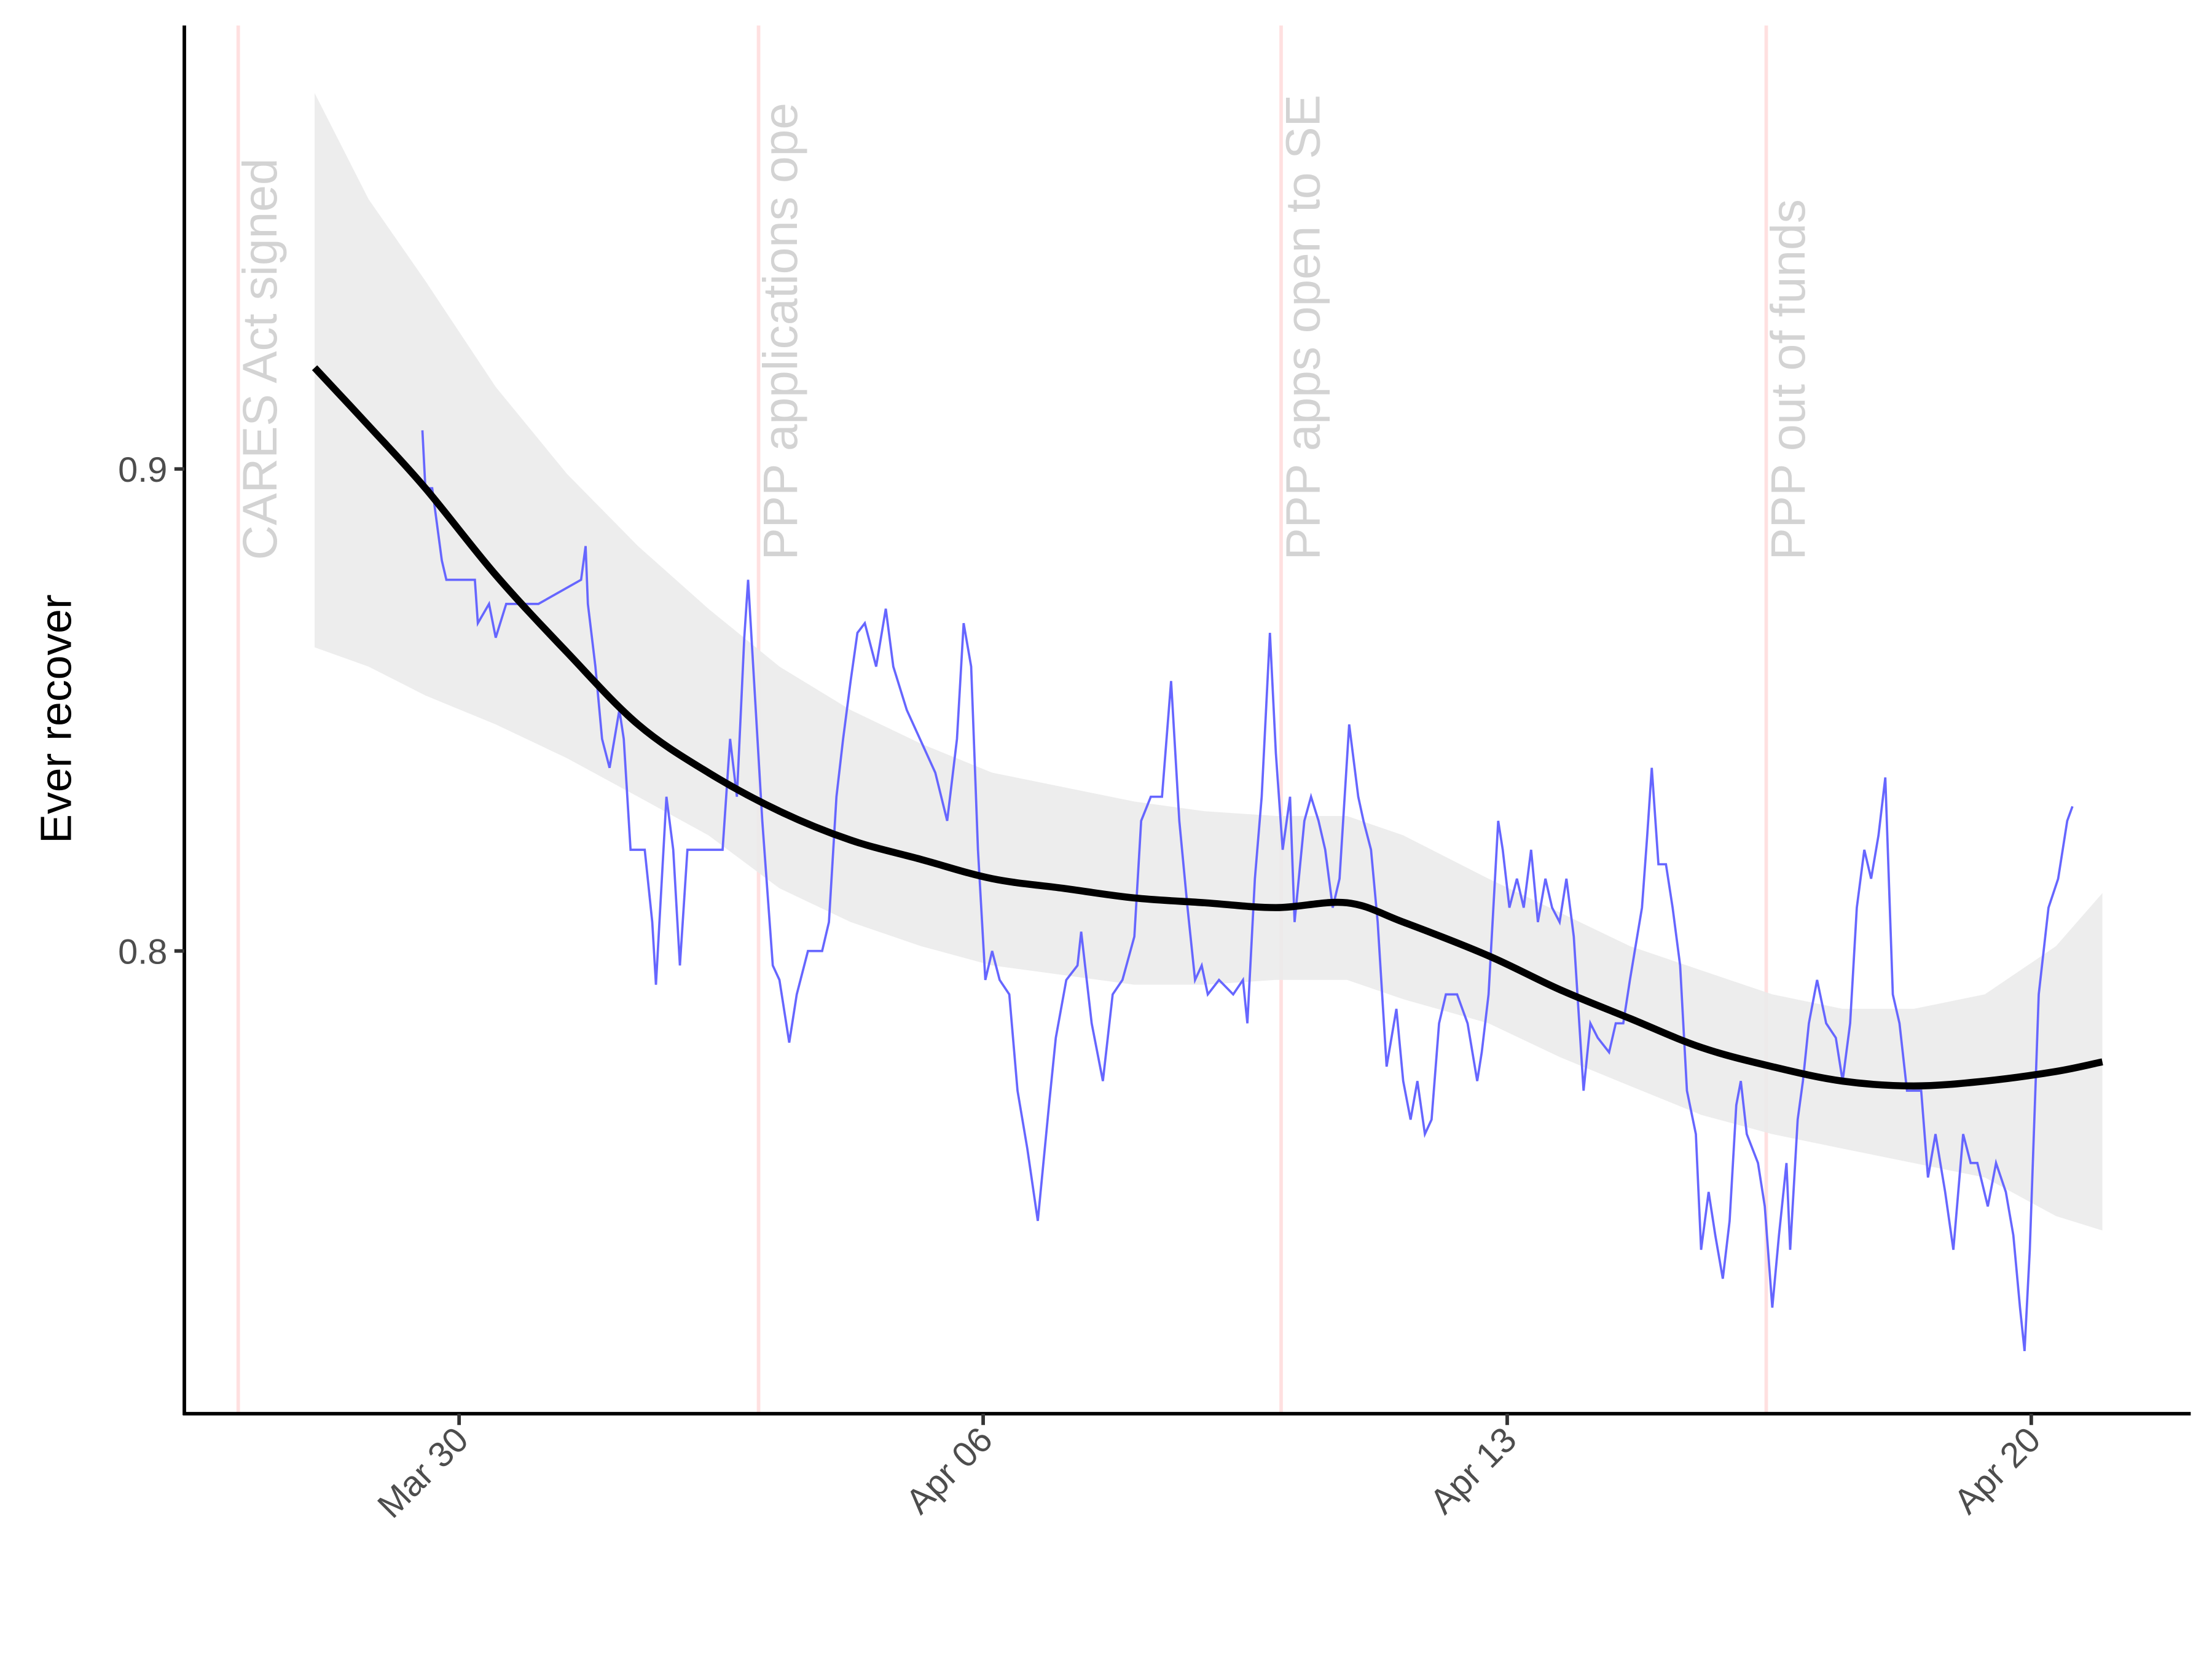 This screenshot has height=1659, width=2212. What do you see at coordinates (55, 718) in the screenshot?
I see `y-axis-label: Ever recover` at bounding box center [55, 718].